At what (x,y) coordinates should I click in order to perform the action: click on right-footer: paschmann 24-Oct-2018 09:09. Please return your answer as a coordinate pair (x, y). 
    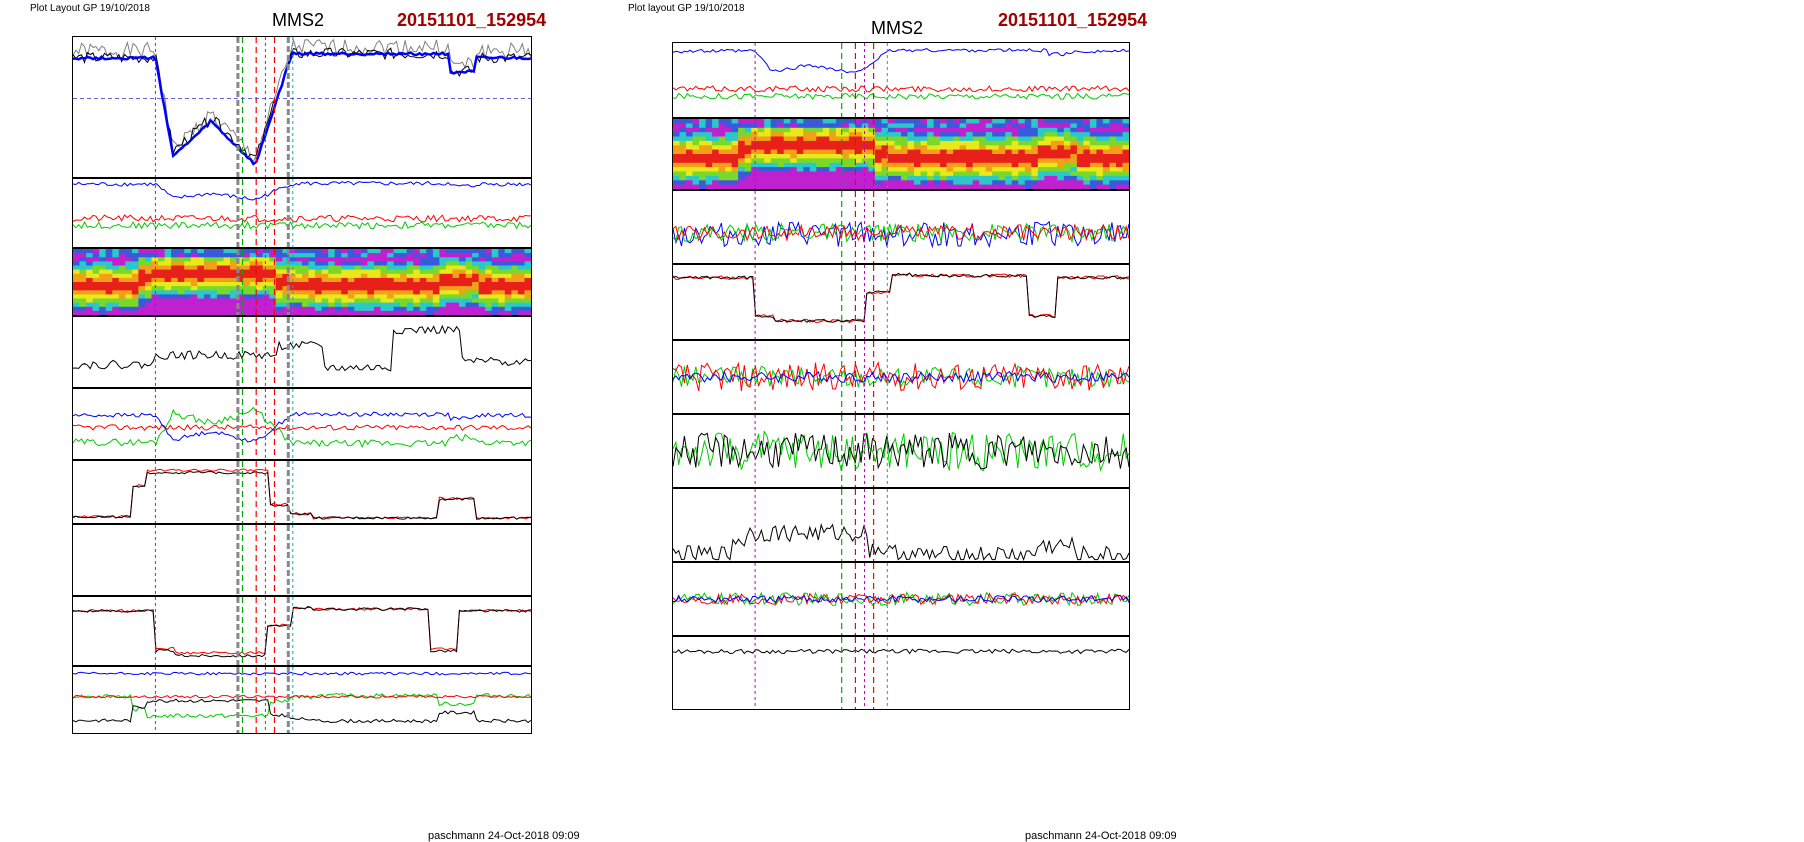
    Looking at the image, I should click on (1101, 836).